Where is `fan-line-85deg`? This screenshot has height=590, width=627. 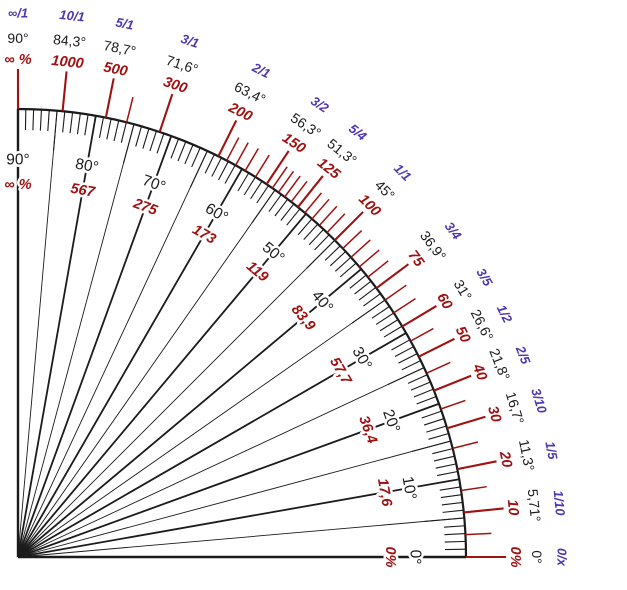 fan-line-85deg is located at coordinates (37, 334).